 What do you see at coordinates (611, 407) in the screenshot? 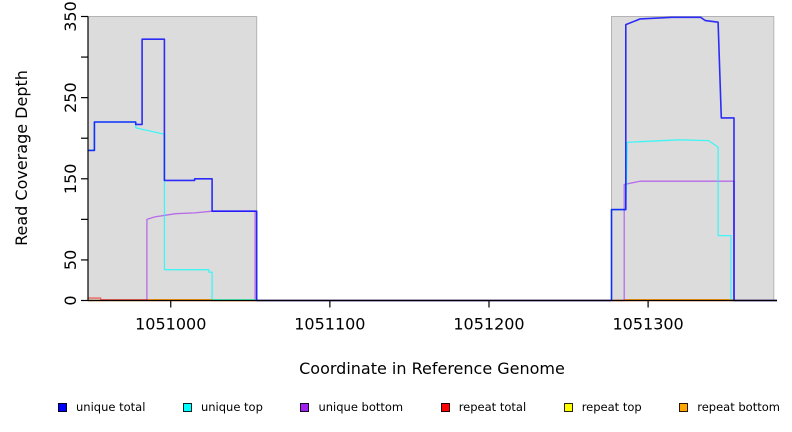
I see `legend-label: repeat top` at bounding box center [611, 407].